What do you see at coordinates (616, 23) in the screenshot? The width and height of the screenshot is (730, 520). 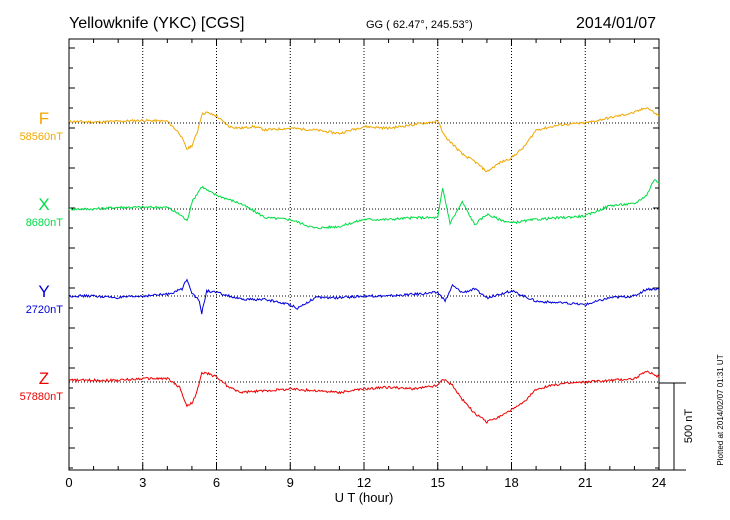 I see `chart-date: 2014/01/07` at bounding box center [616, 23].